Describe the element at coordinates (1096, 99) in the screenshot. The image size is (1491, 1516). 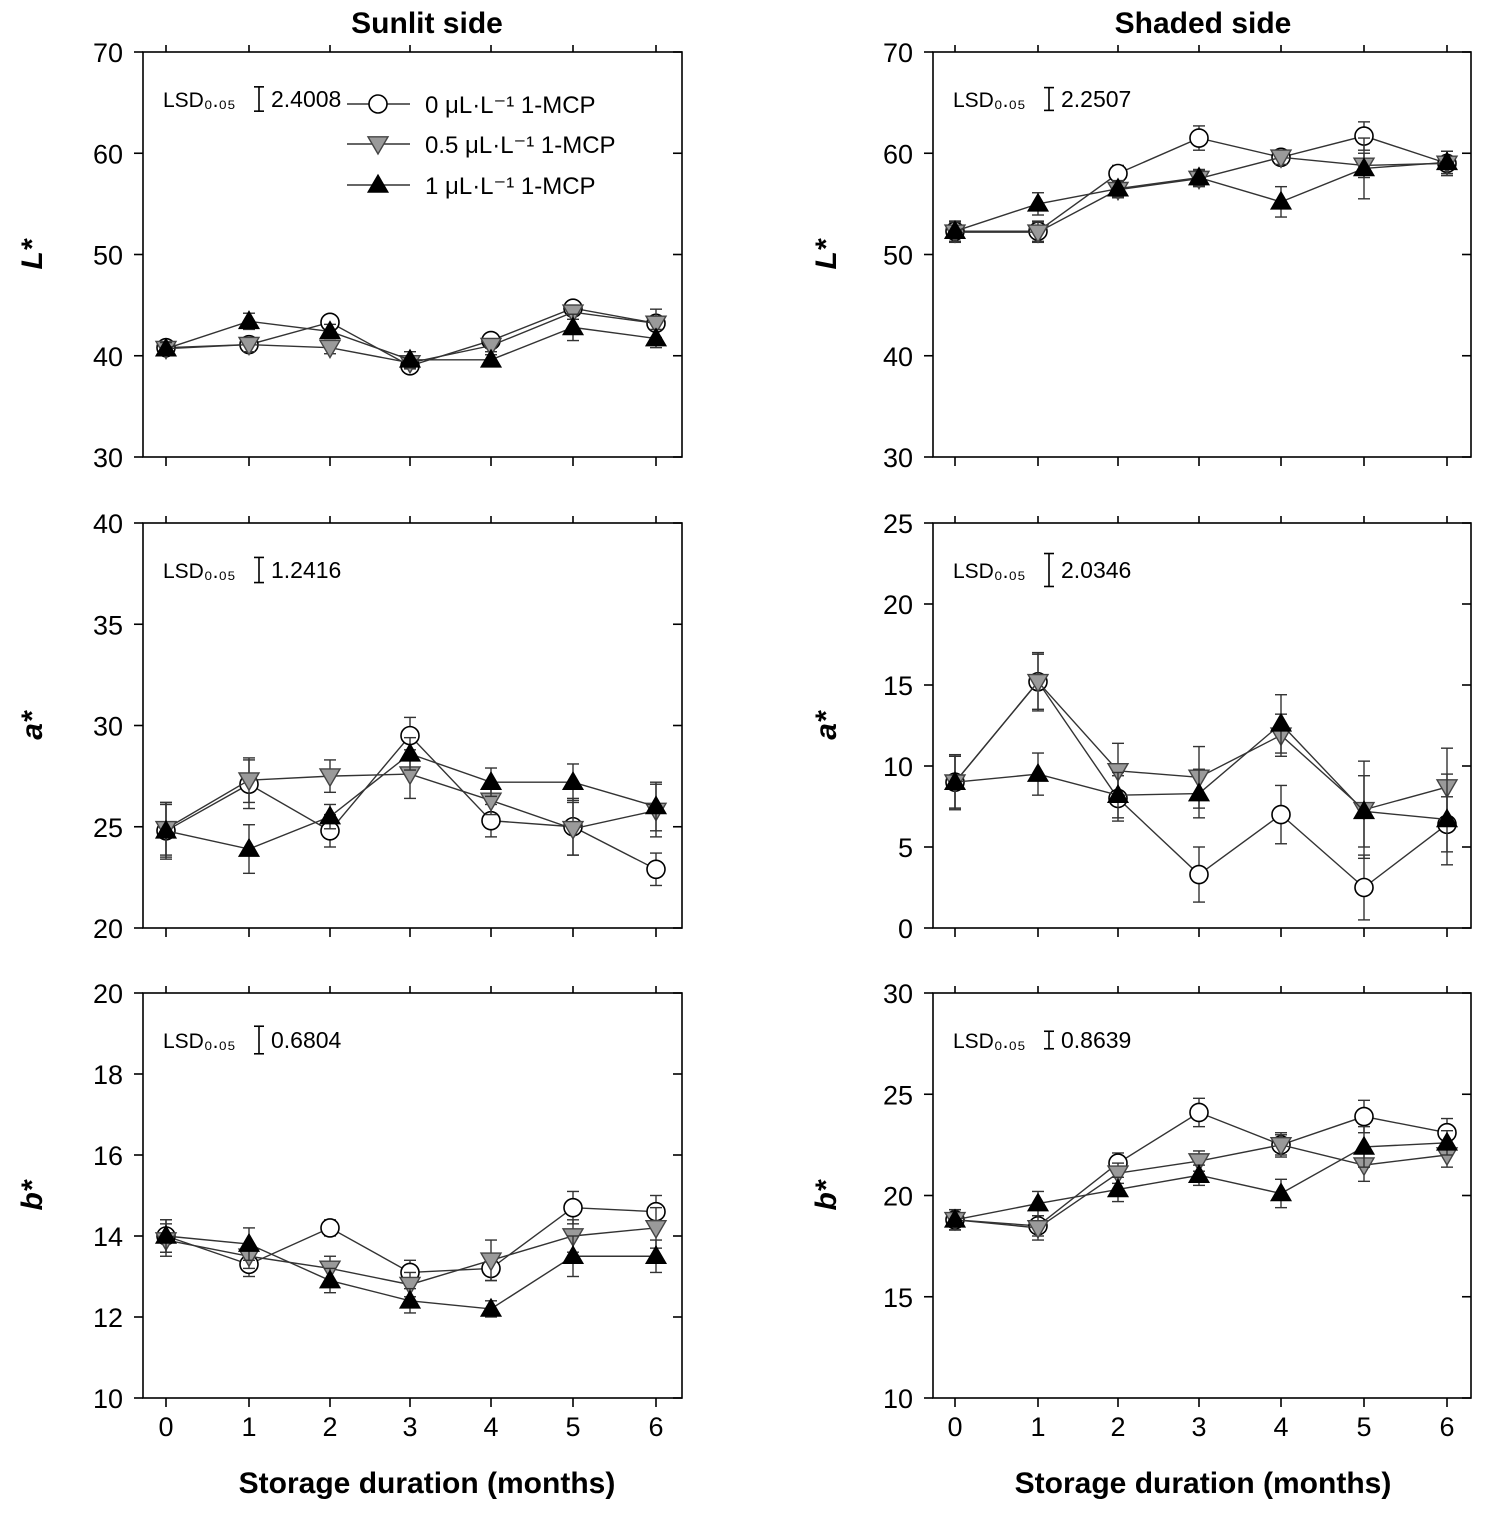
I see `lsd-value: 2.2507` at that location.